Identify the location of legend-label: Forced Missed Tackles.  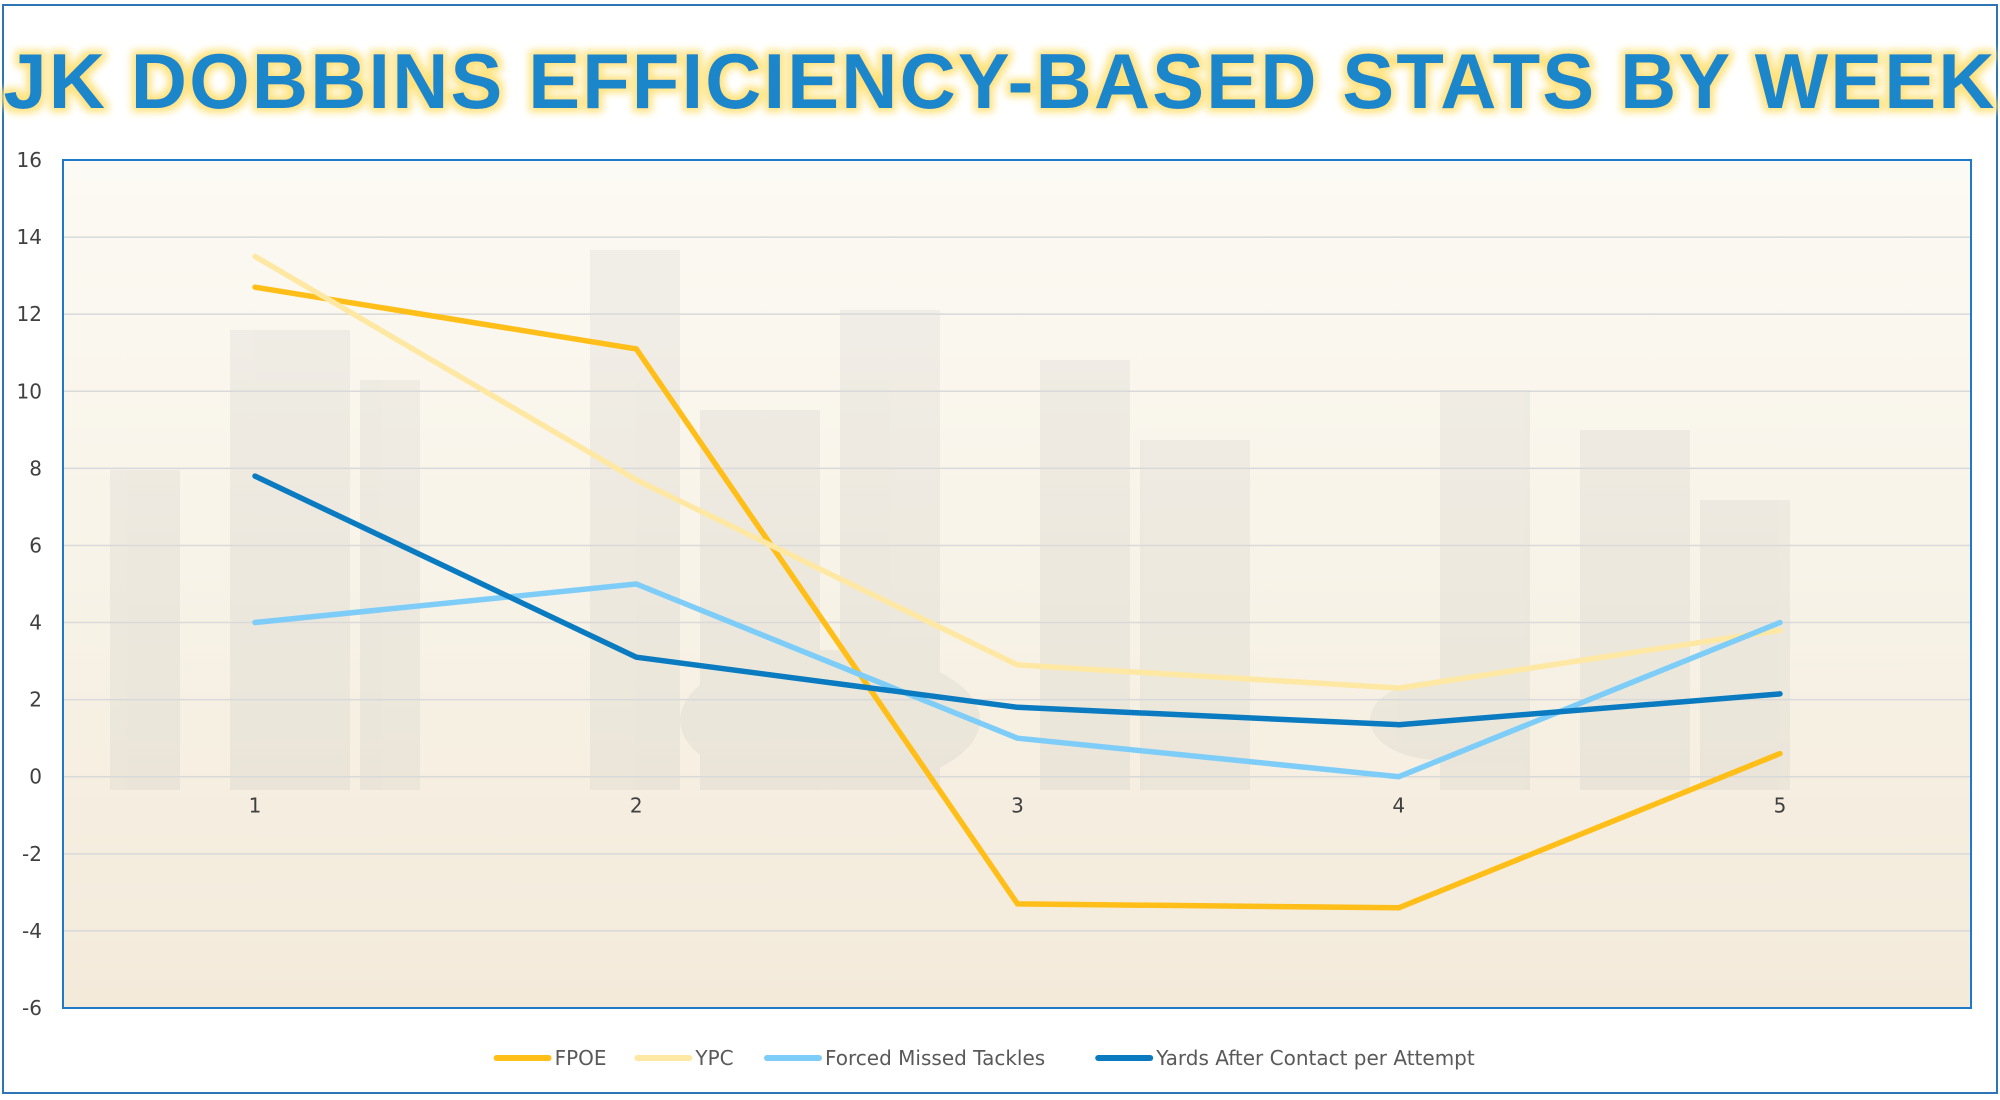
(935, 1058).